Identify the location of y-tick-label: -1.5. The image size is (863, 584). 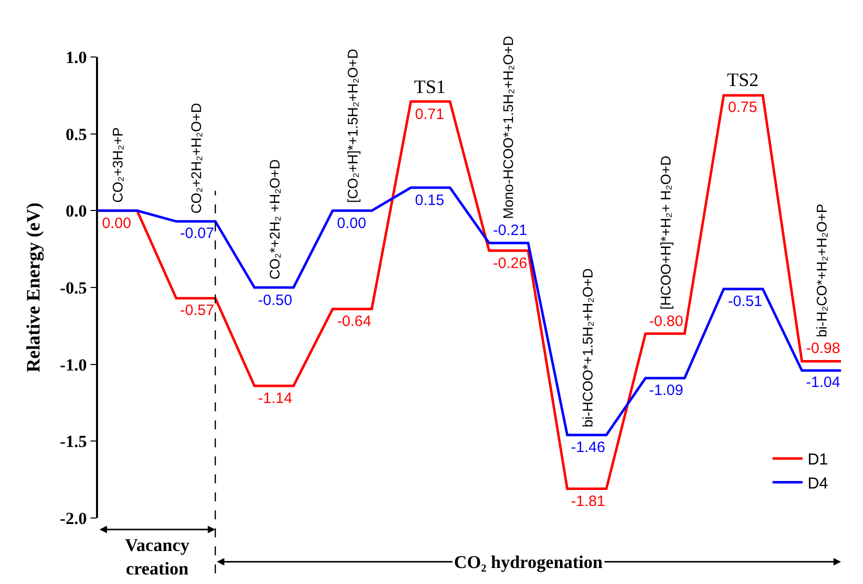
(73, 442).